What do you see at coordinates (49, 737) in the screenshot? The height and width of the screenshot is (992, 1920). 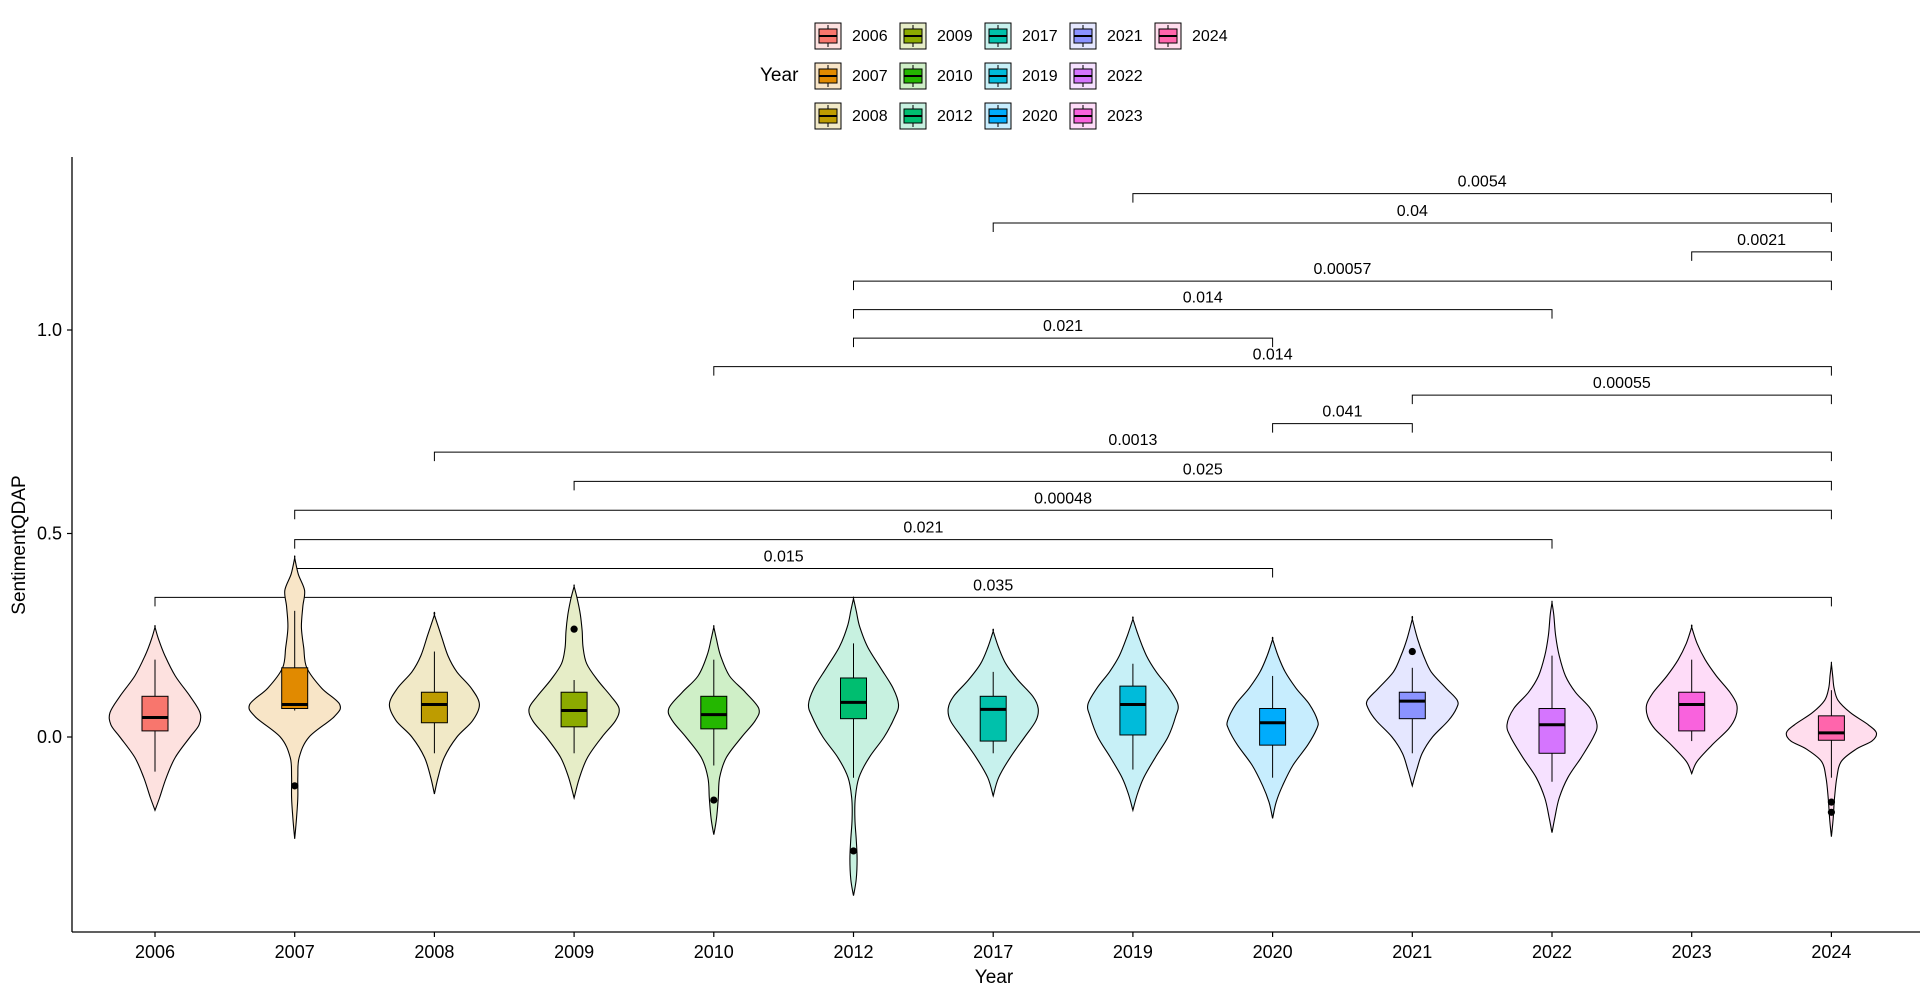 I see `y-tick-label: 0.0` at bounding box center [49, 737].